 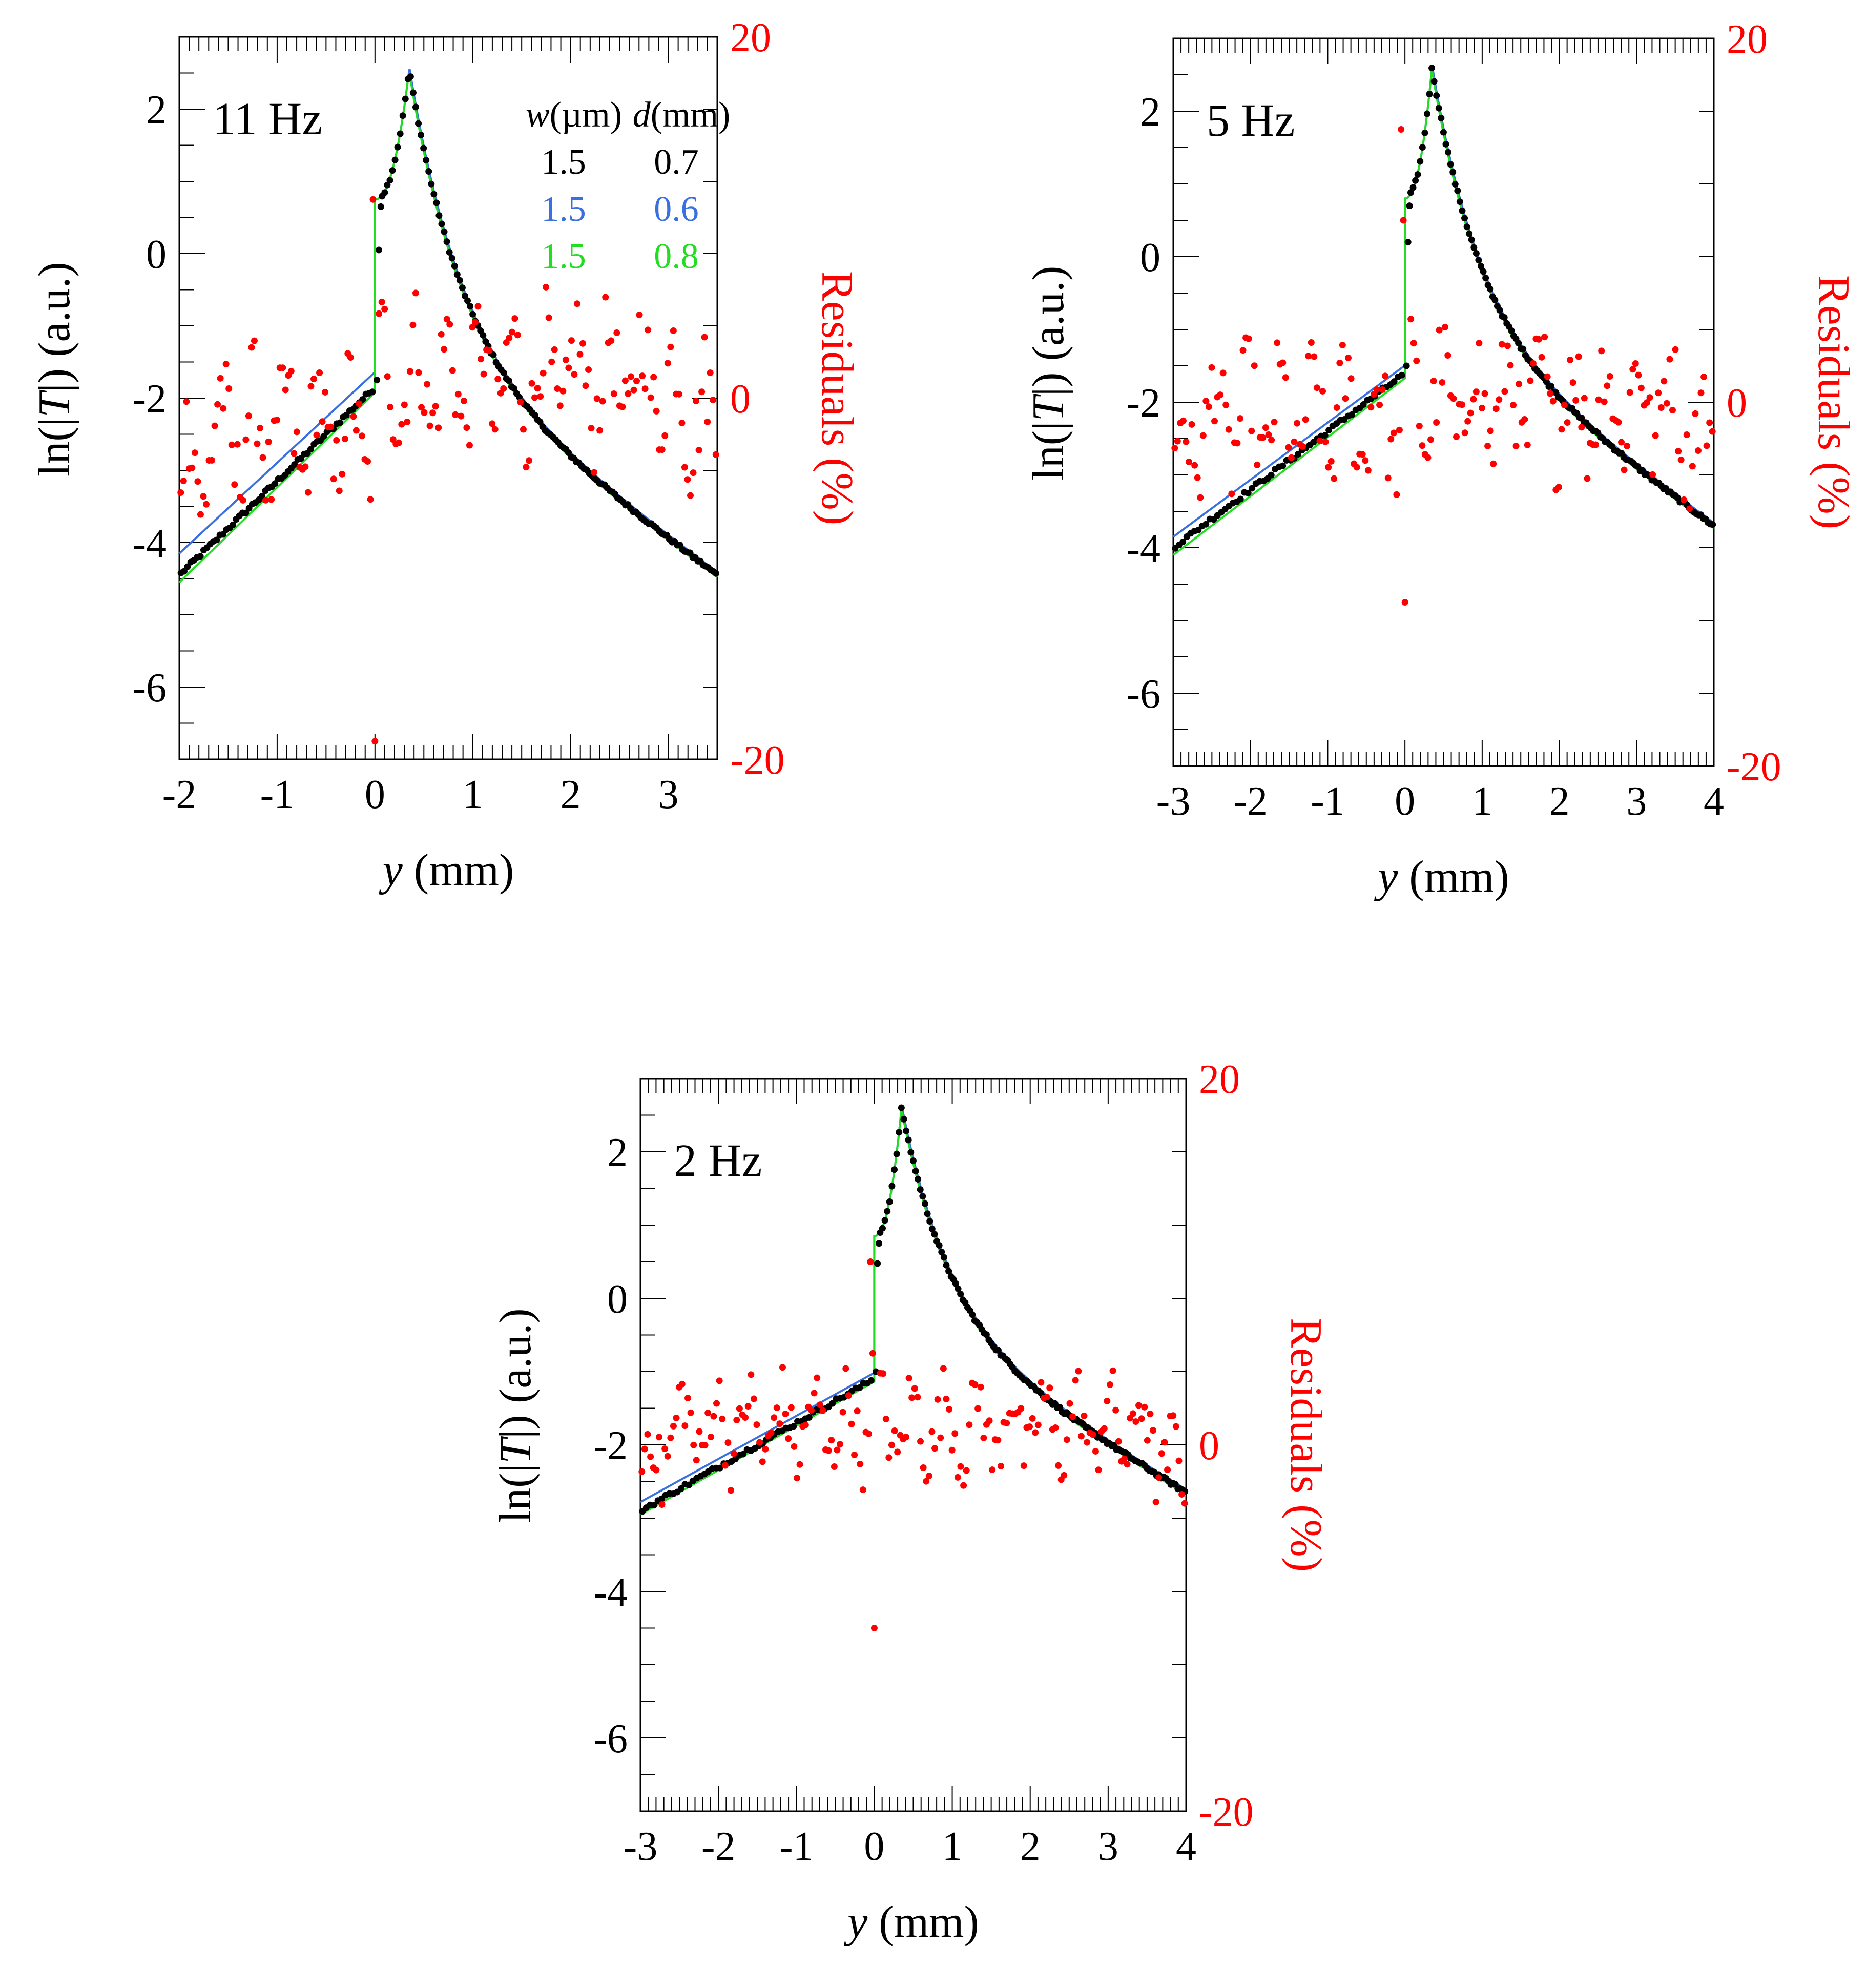 I want to click on legend-w-var: w, so click(x=538, y=115).